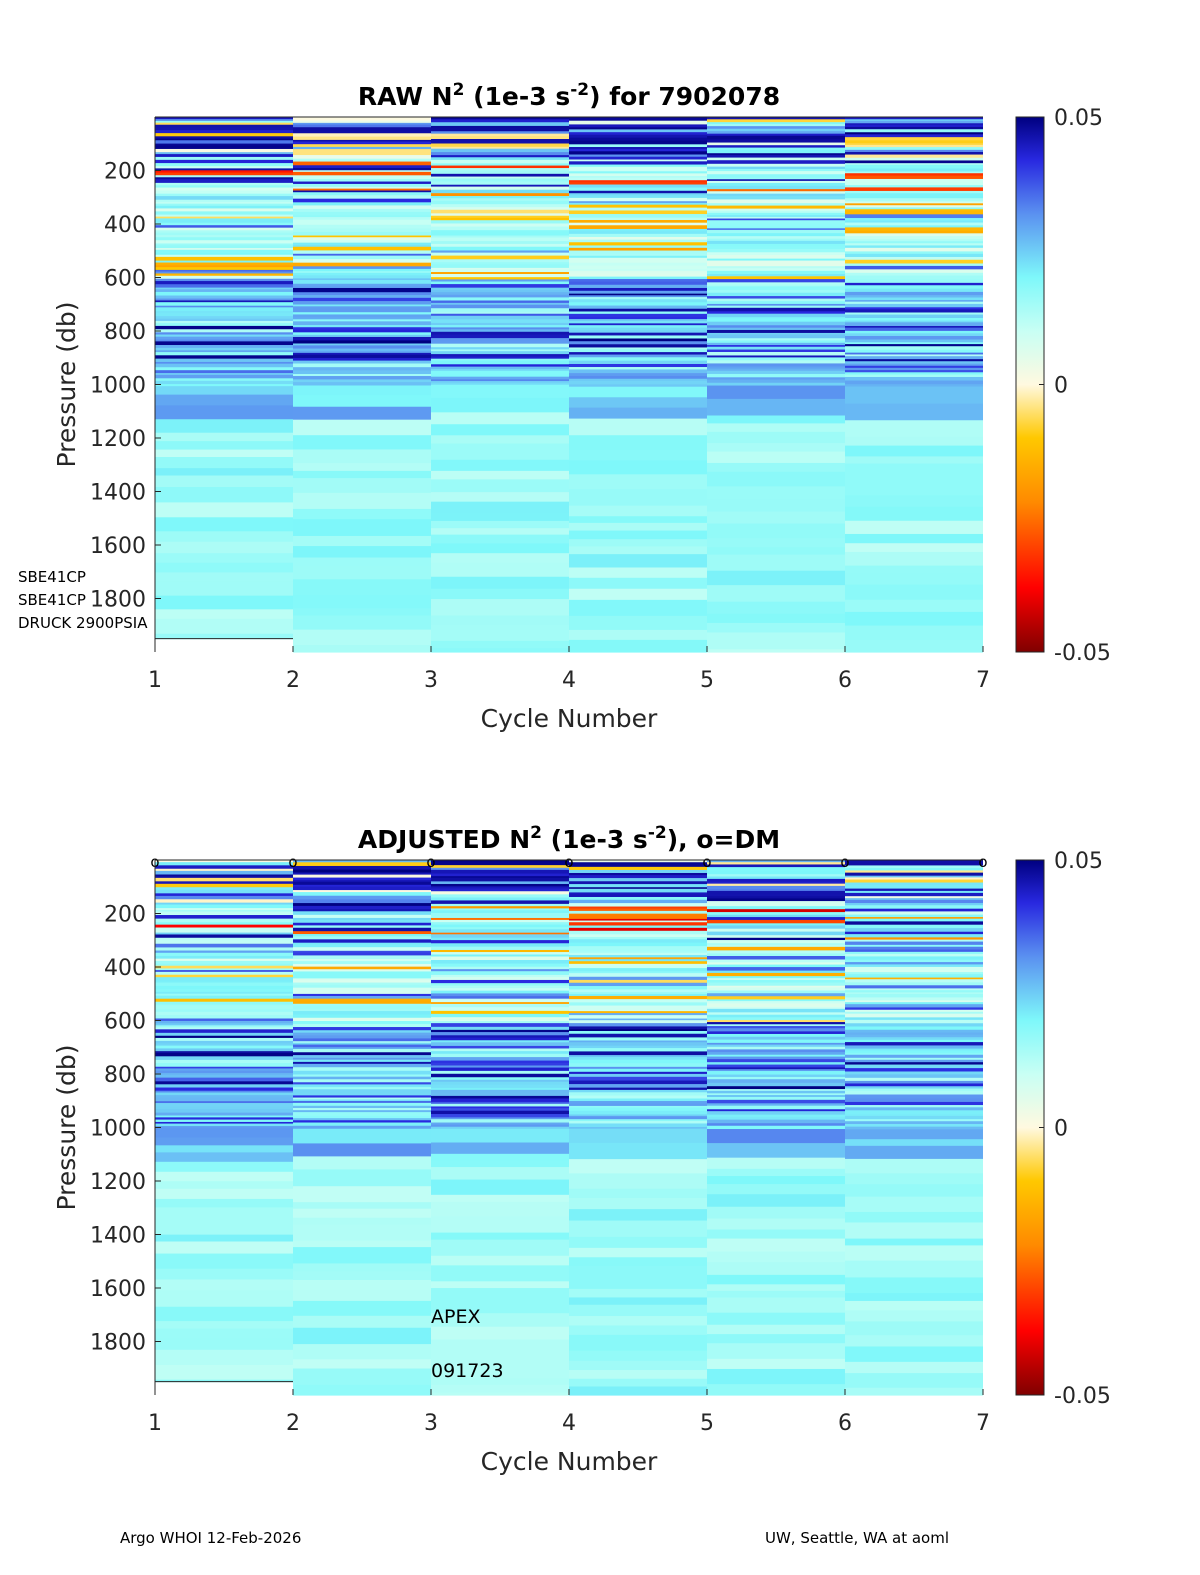 The width and height of the screenshot is (1200, 1575). Describe the element at coordinates (568, 862) in the screenshot. I see `dm-marker: o` at that location.